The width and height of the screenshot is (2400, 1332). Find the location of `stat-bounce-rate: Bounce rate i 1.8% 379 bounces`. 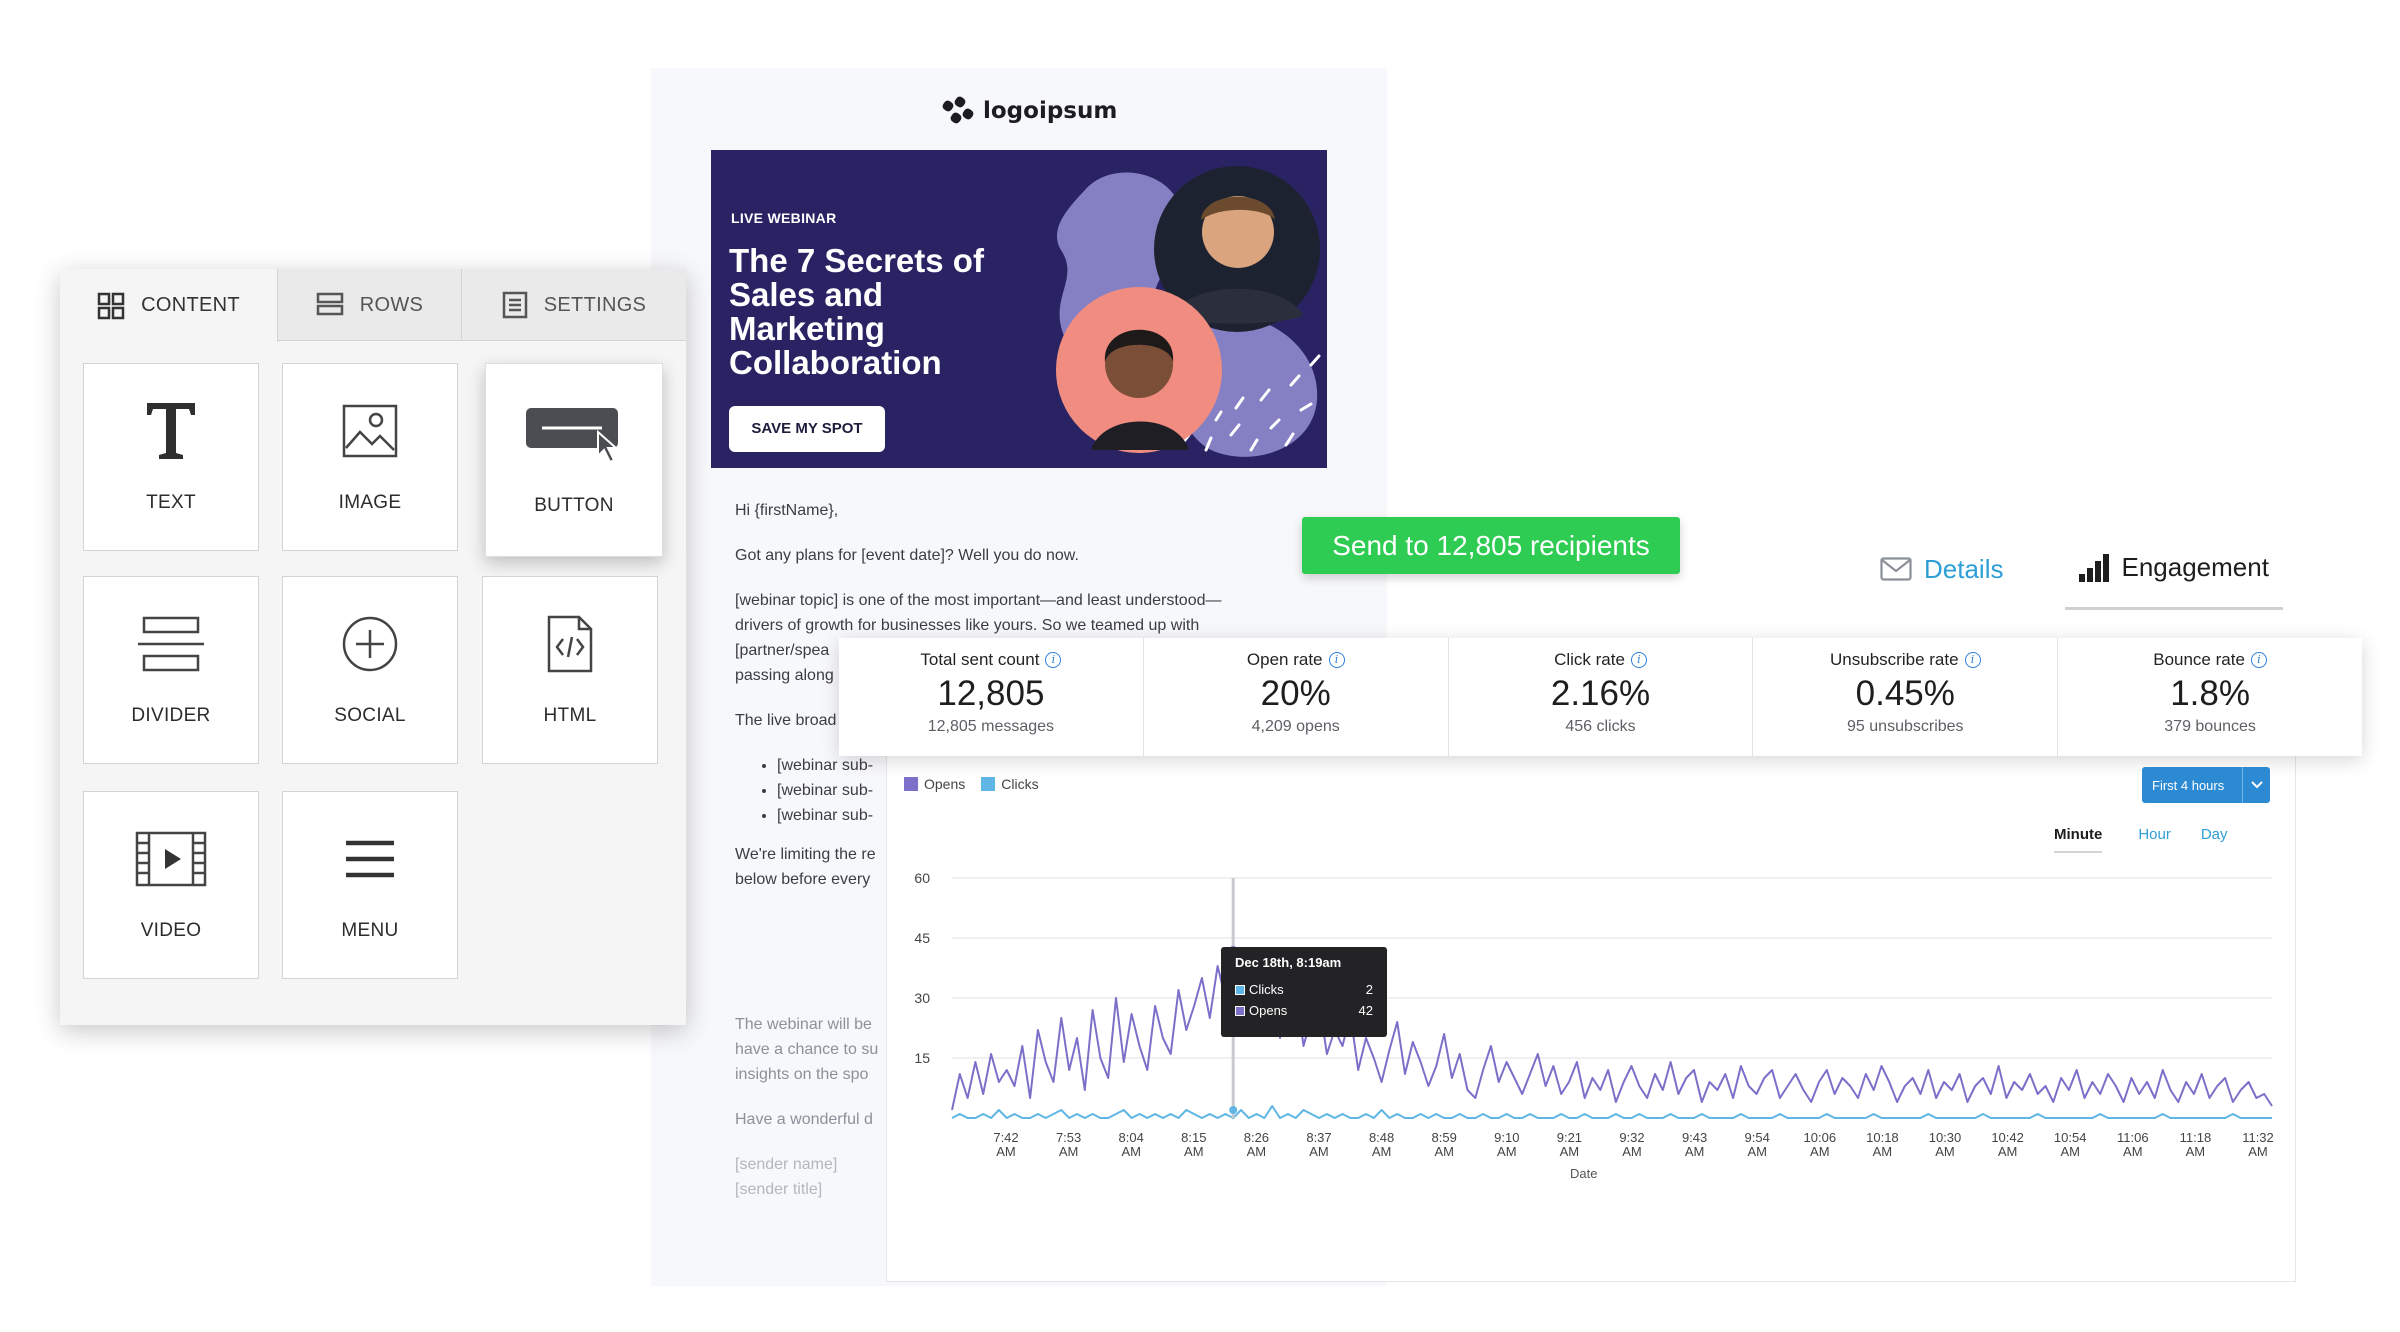

stat-bounce-rate: Bounce rate i 1.8% 379 bounces is located at coordinates (2210, 697).